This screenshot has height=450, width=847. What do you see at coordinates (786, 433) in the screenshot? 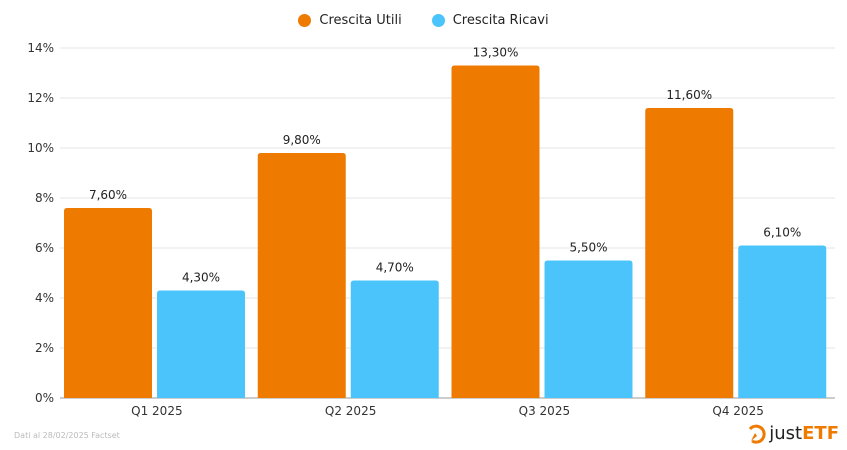
I see `logo-text-just: just` at bounding box center [786, 433].